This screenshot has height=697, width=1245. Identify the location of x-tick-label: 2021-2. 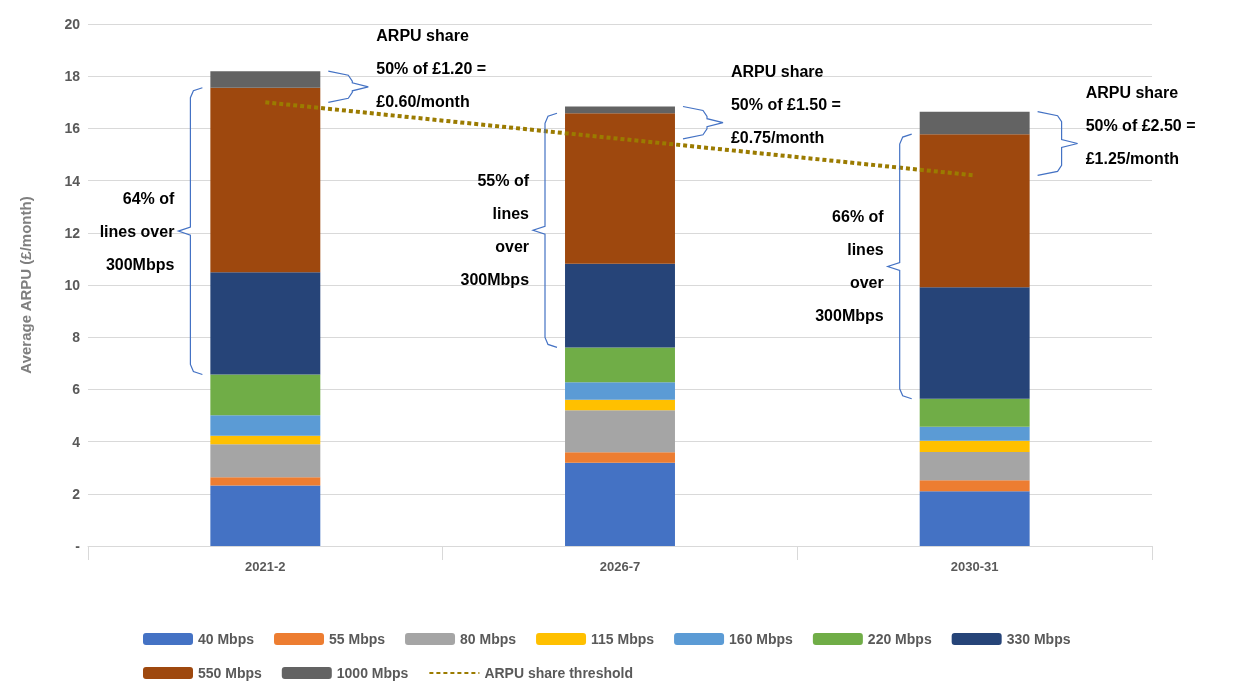
(265, 566).